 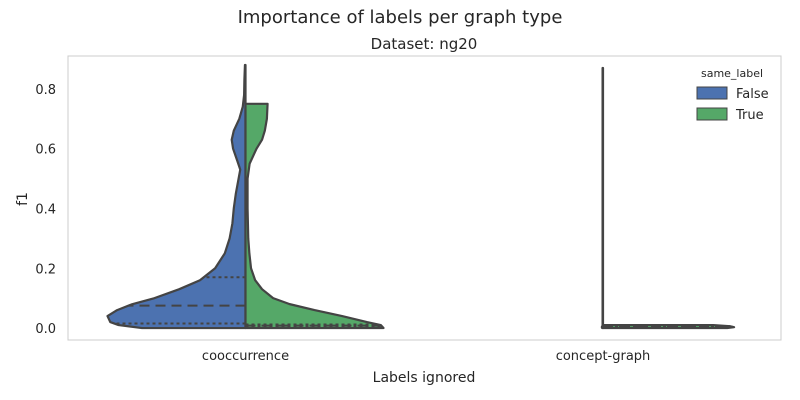 I want to click on x-tick-labels: cooccurrence concept-graph, so click(x=426, y=356).